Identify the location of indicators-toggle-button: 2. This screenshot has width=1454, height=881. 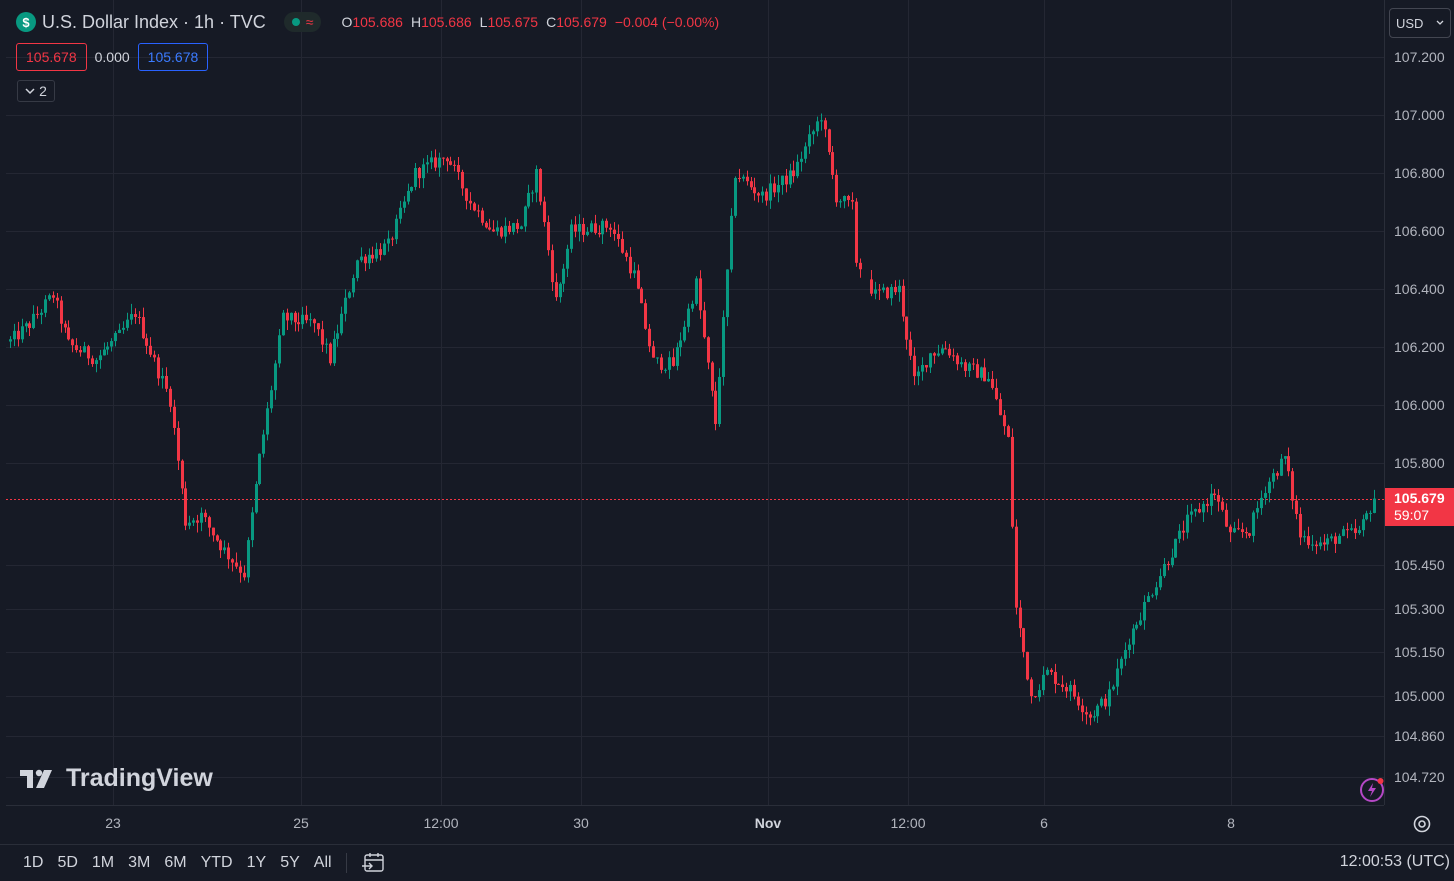
(36, 91).